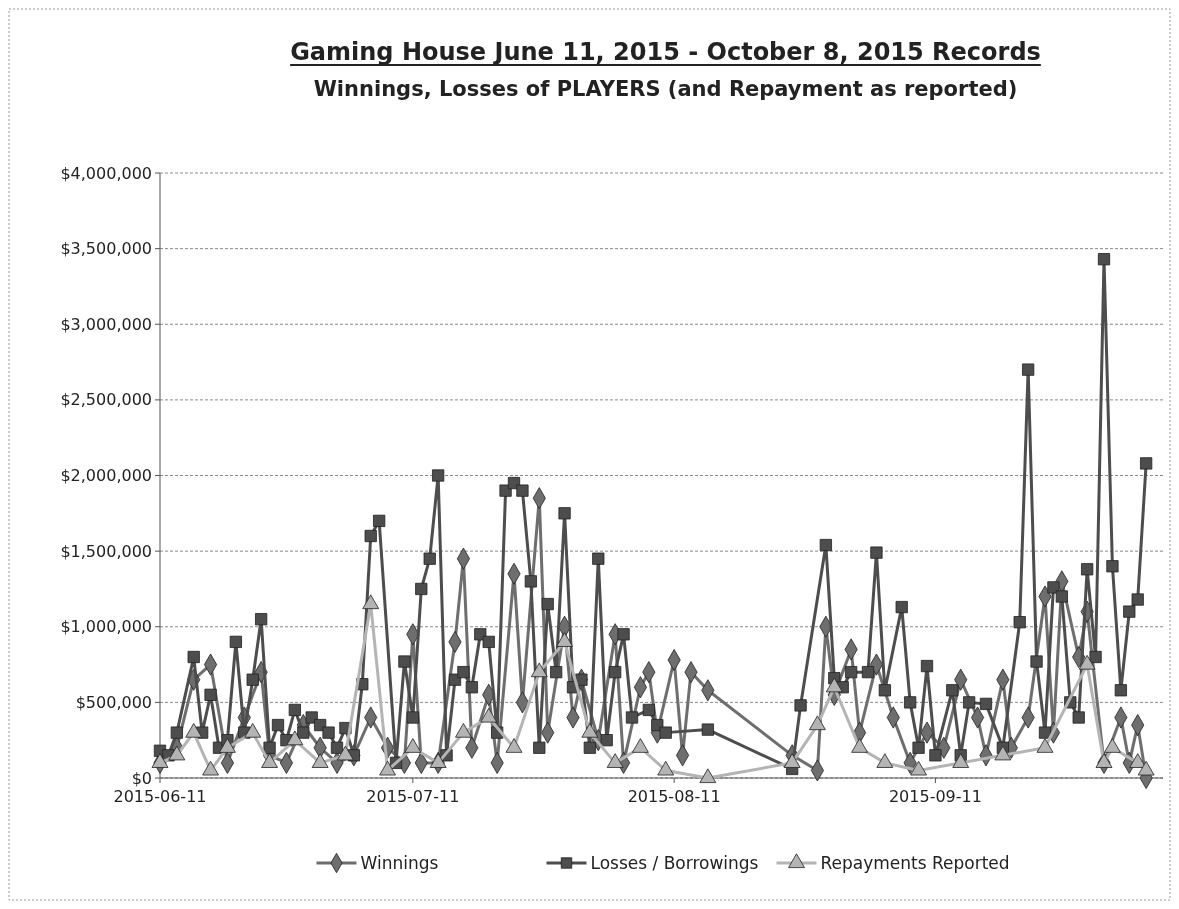 This screenshot has width=1179, height=909. Describe the element at coordinates (106, 249) in the screenshot. I see `y-tick-label: $3,500,000` at that location.